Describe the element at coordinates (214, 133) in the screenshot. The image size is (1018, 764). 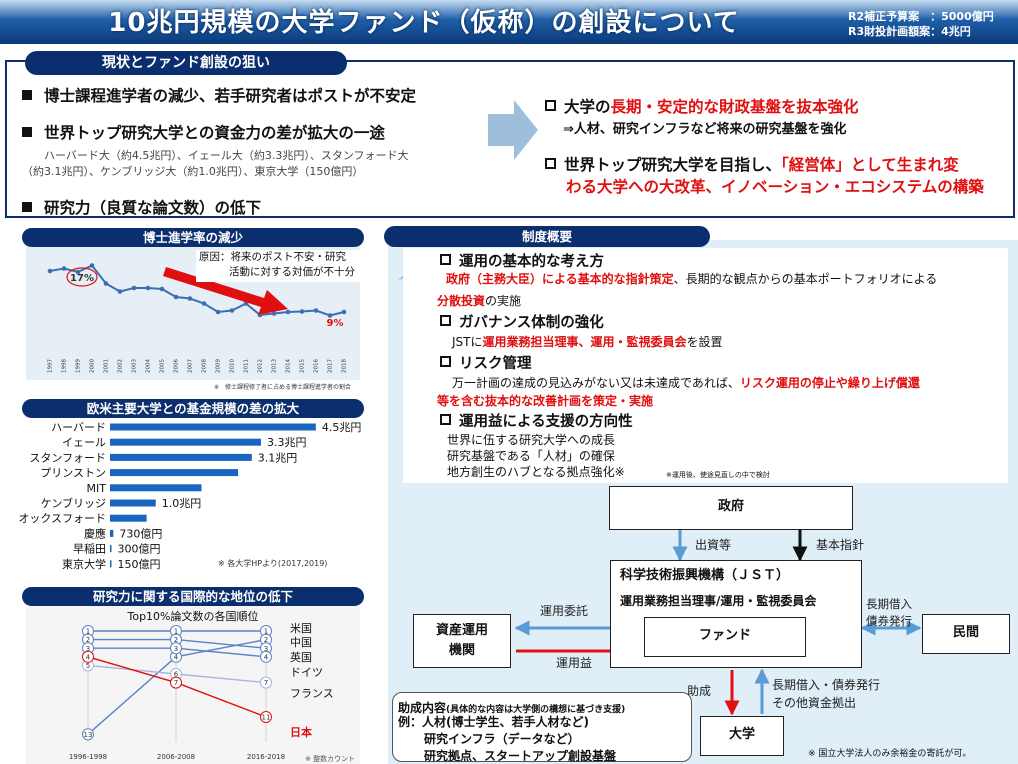
I see `bullet-2-text: 世界トップ研究大学との資金力の差が拡大の一途` at that location.